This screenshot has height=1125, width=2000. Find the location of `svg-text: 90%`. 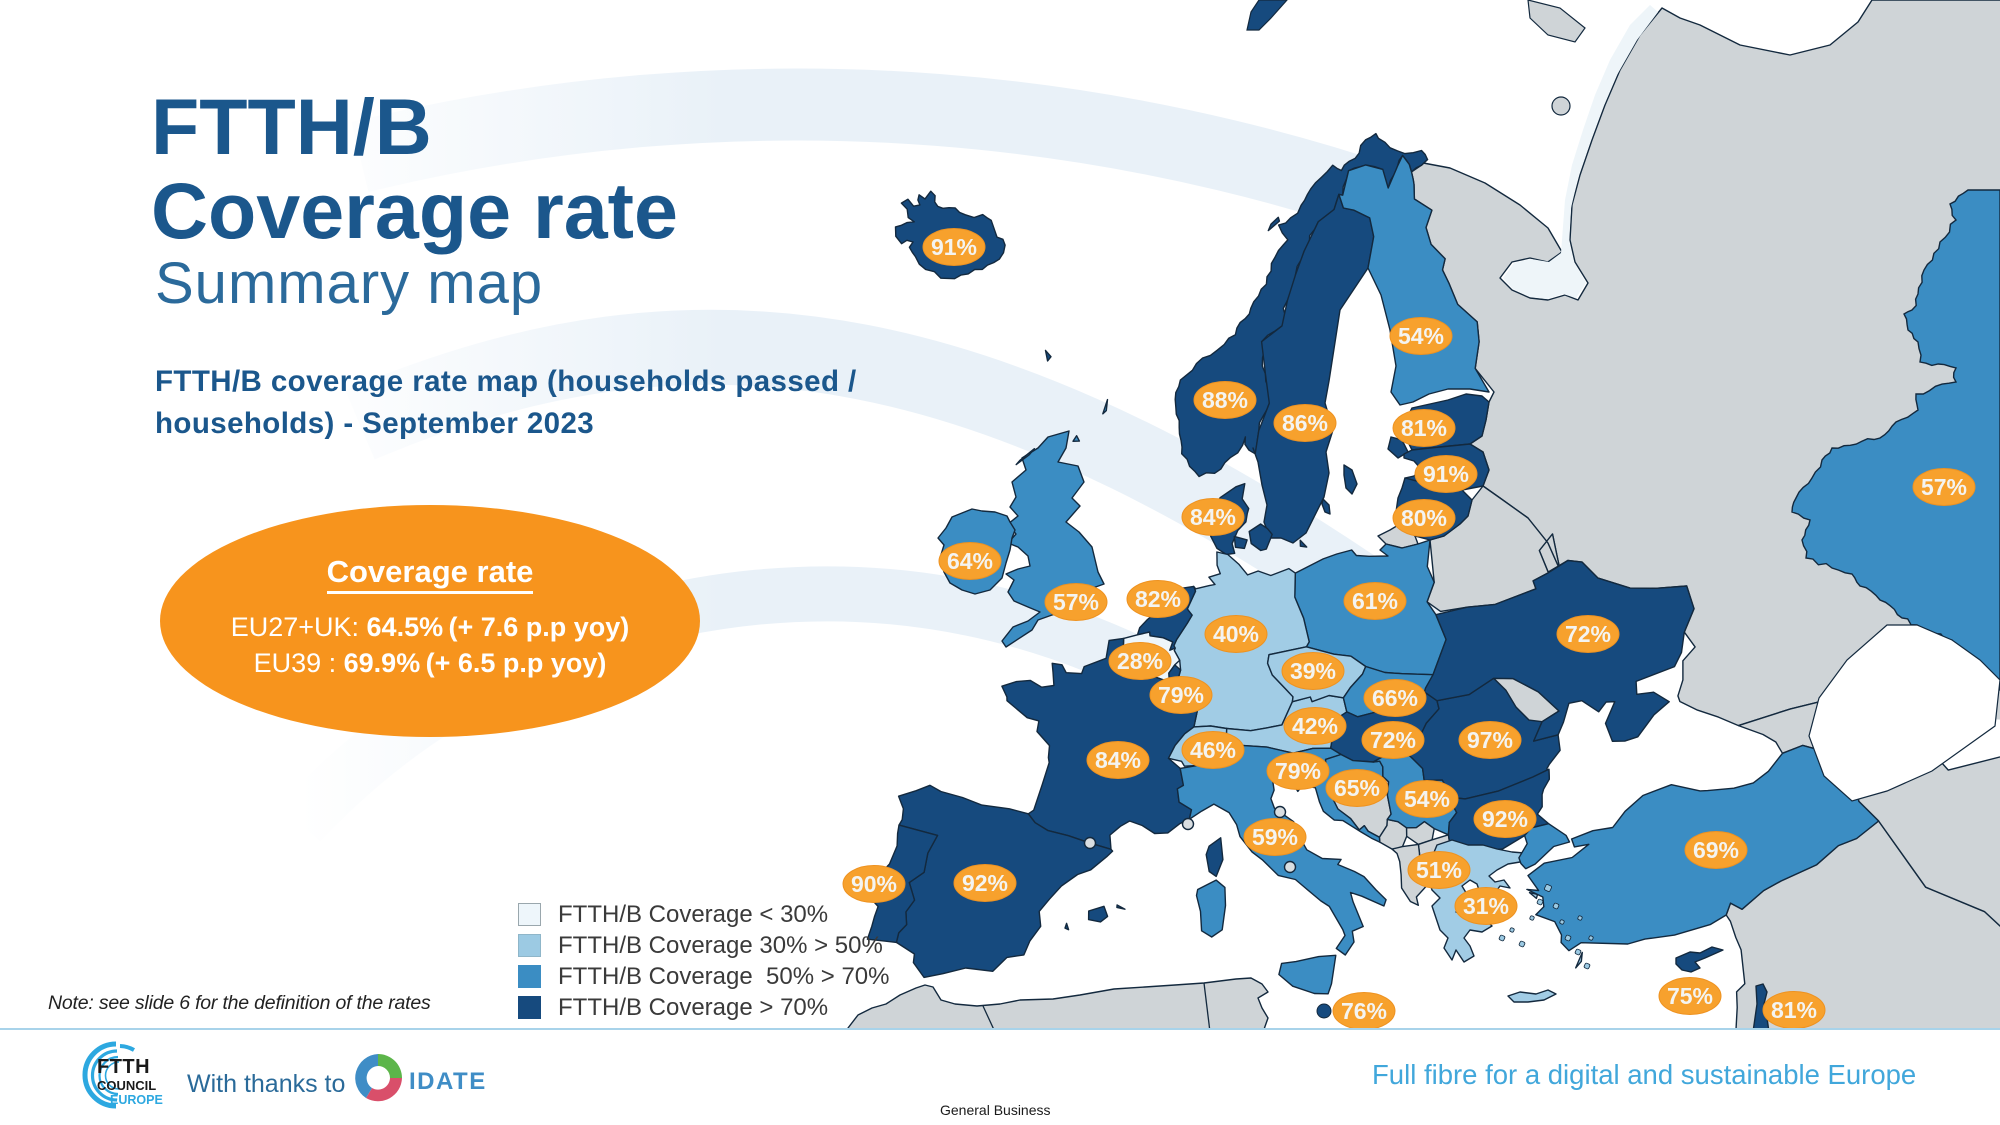

svg-text: 90% is located at coordinates (874, 884).